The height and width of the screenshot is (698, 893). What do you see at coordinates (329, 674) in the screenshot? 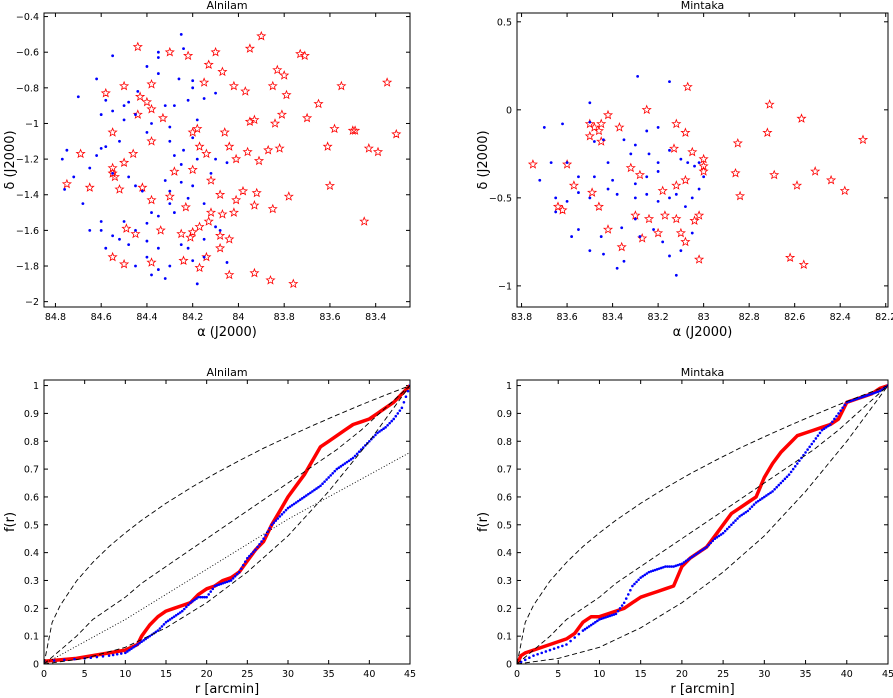
I see `x-tick-label: 35` at bounding box center [329, 674].